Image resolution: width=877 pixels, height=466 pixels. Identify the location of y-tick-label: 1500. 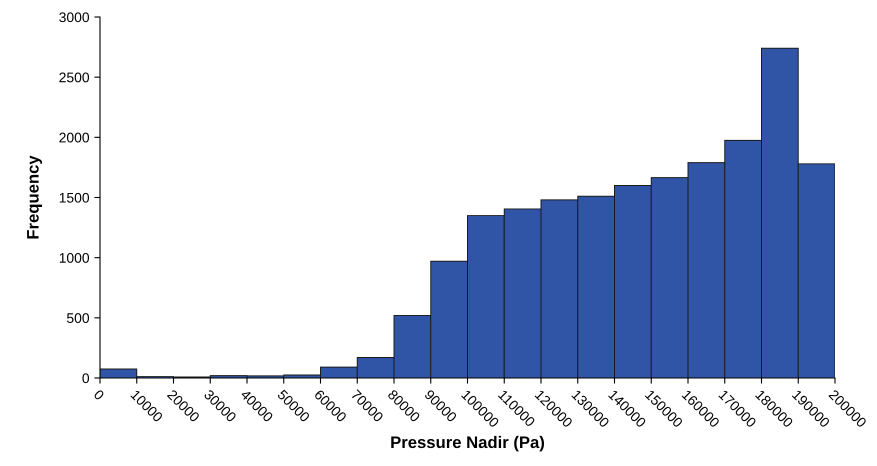
(75, 197).